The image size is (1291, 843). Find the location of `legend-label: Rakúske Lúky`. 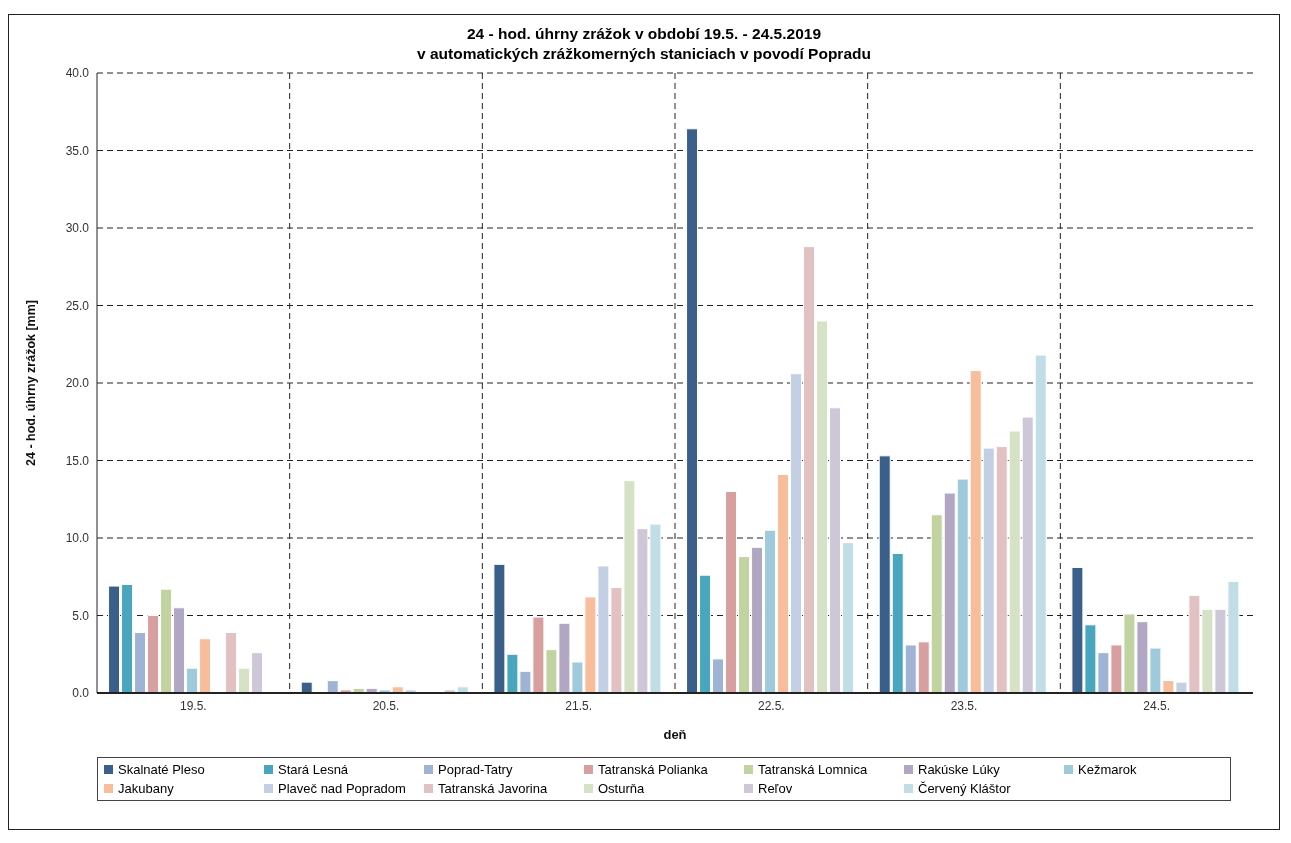

legend-label: Rakúske Lúky is located at coordinates (959, 769).